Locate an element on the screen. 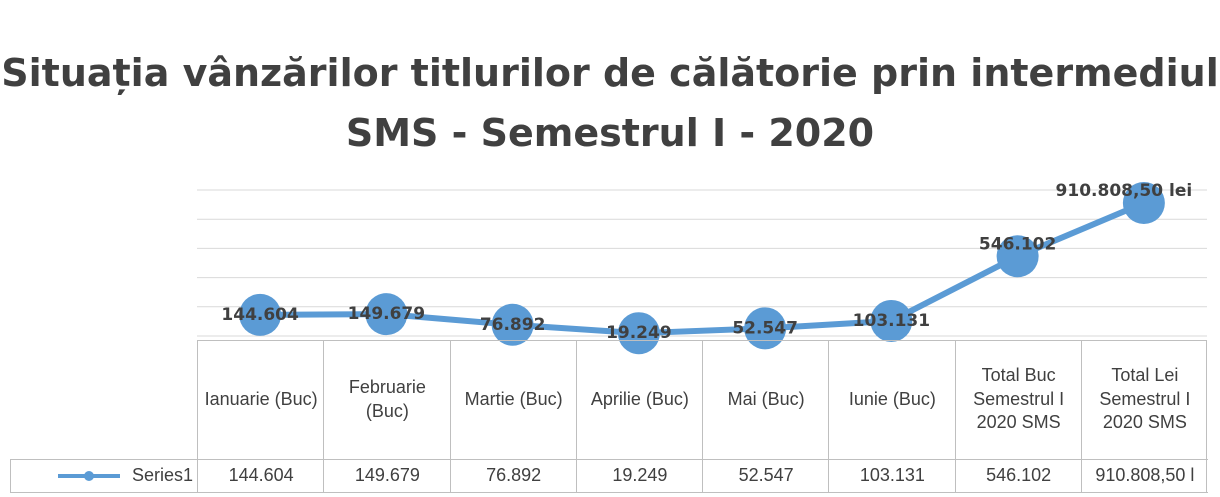 Image resolution: width=1220 pixels, height=497 pixels. data-label: 144.604 is located at coordinates (260, 315).